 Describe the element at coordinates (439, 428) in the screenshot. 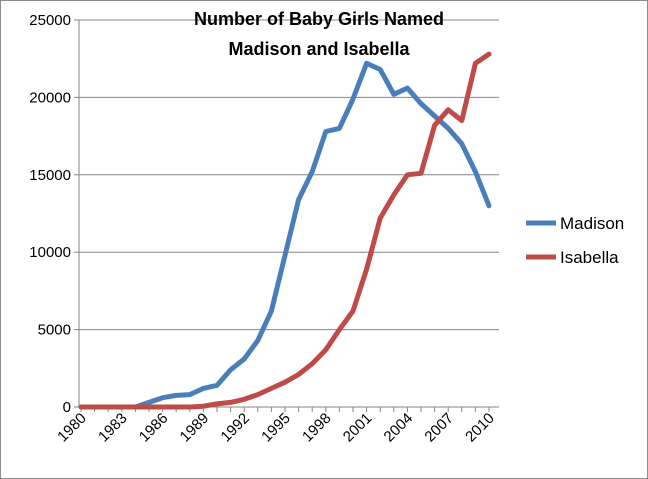

I see `x-tick-label-2007: 2007` at that location.